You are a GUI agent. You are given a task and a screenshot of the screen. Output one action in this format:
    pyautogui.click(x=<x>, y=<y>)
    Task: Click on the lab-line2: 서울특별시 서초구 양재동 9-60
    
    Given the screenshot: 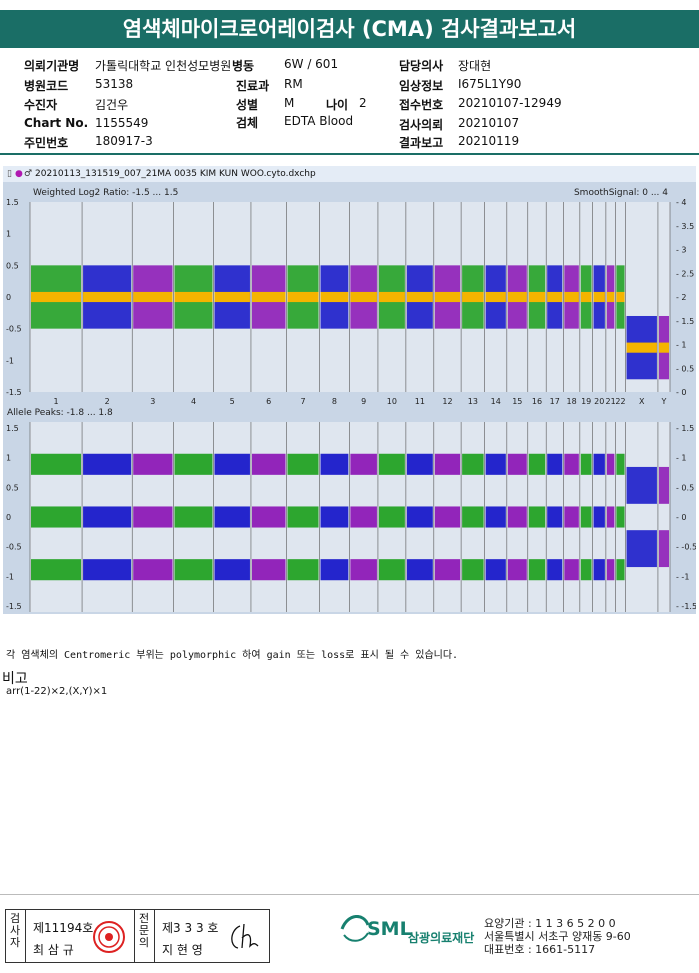 What is the action you would take?
    pyautogui.click(x=557, y=936)
    